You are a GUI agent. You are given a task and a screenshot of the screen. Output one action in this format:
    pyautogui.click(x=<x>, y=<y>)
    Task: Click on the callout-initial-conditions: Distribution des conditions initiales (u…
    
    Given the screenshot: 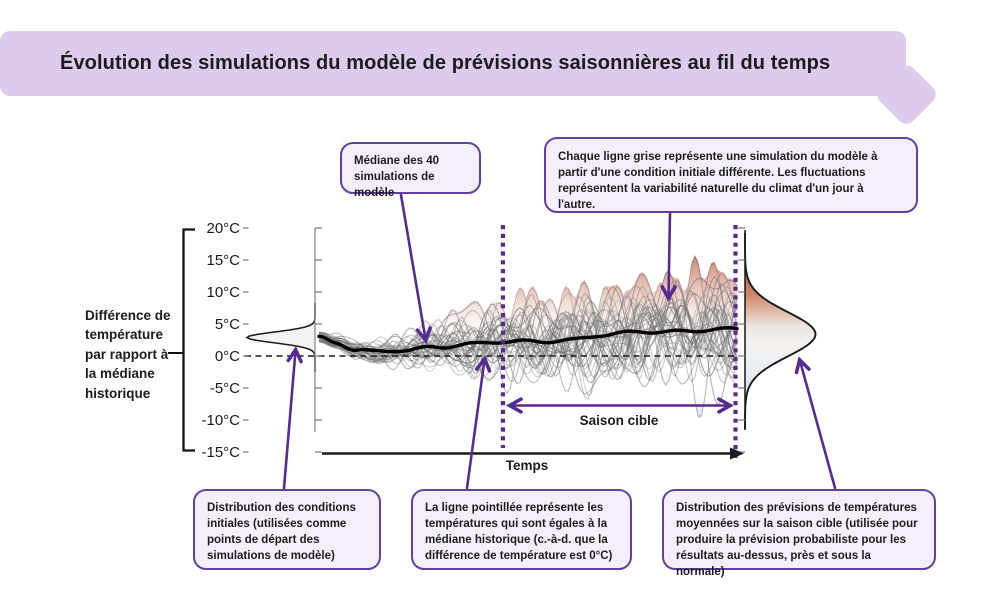 What is the action you would take?
    pyautogui.click(x=287, y=529)
    